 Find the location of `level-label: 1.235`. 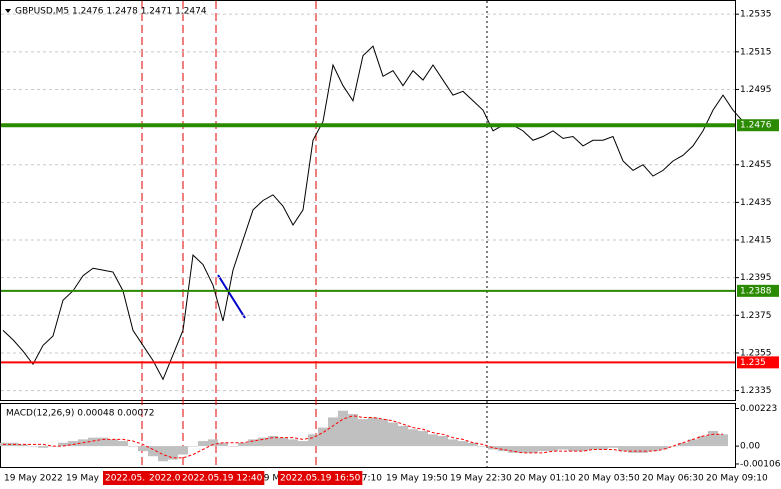

level-label: 1.235 is located at coordinates (753, 363).